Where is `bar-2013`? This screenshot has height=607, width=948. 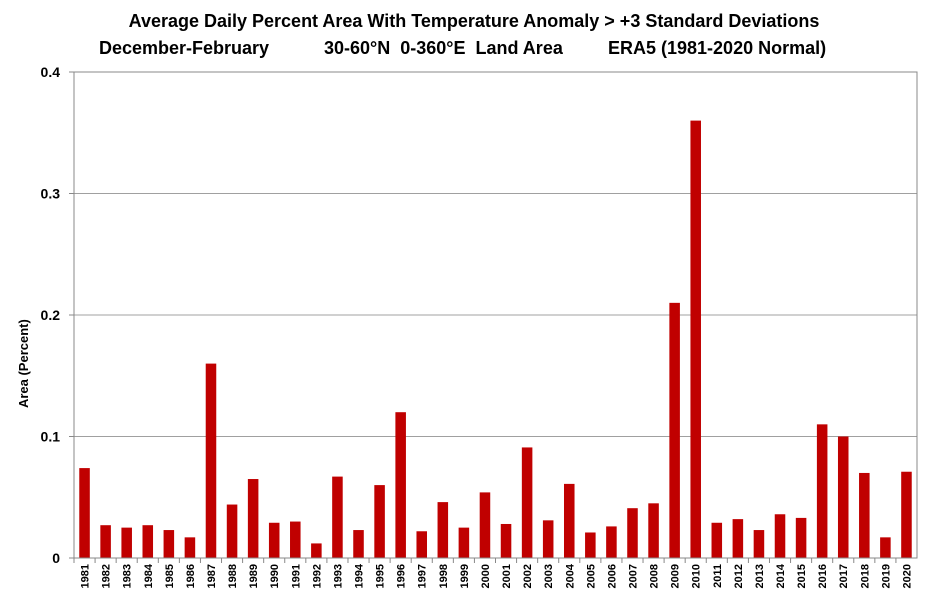
bar-2013 is located at coordinates (759, 544).